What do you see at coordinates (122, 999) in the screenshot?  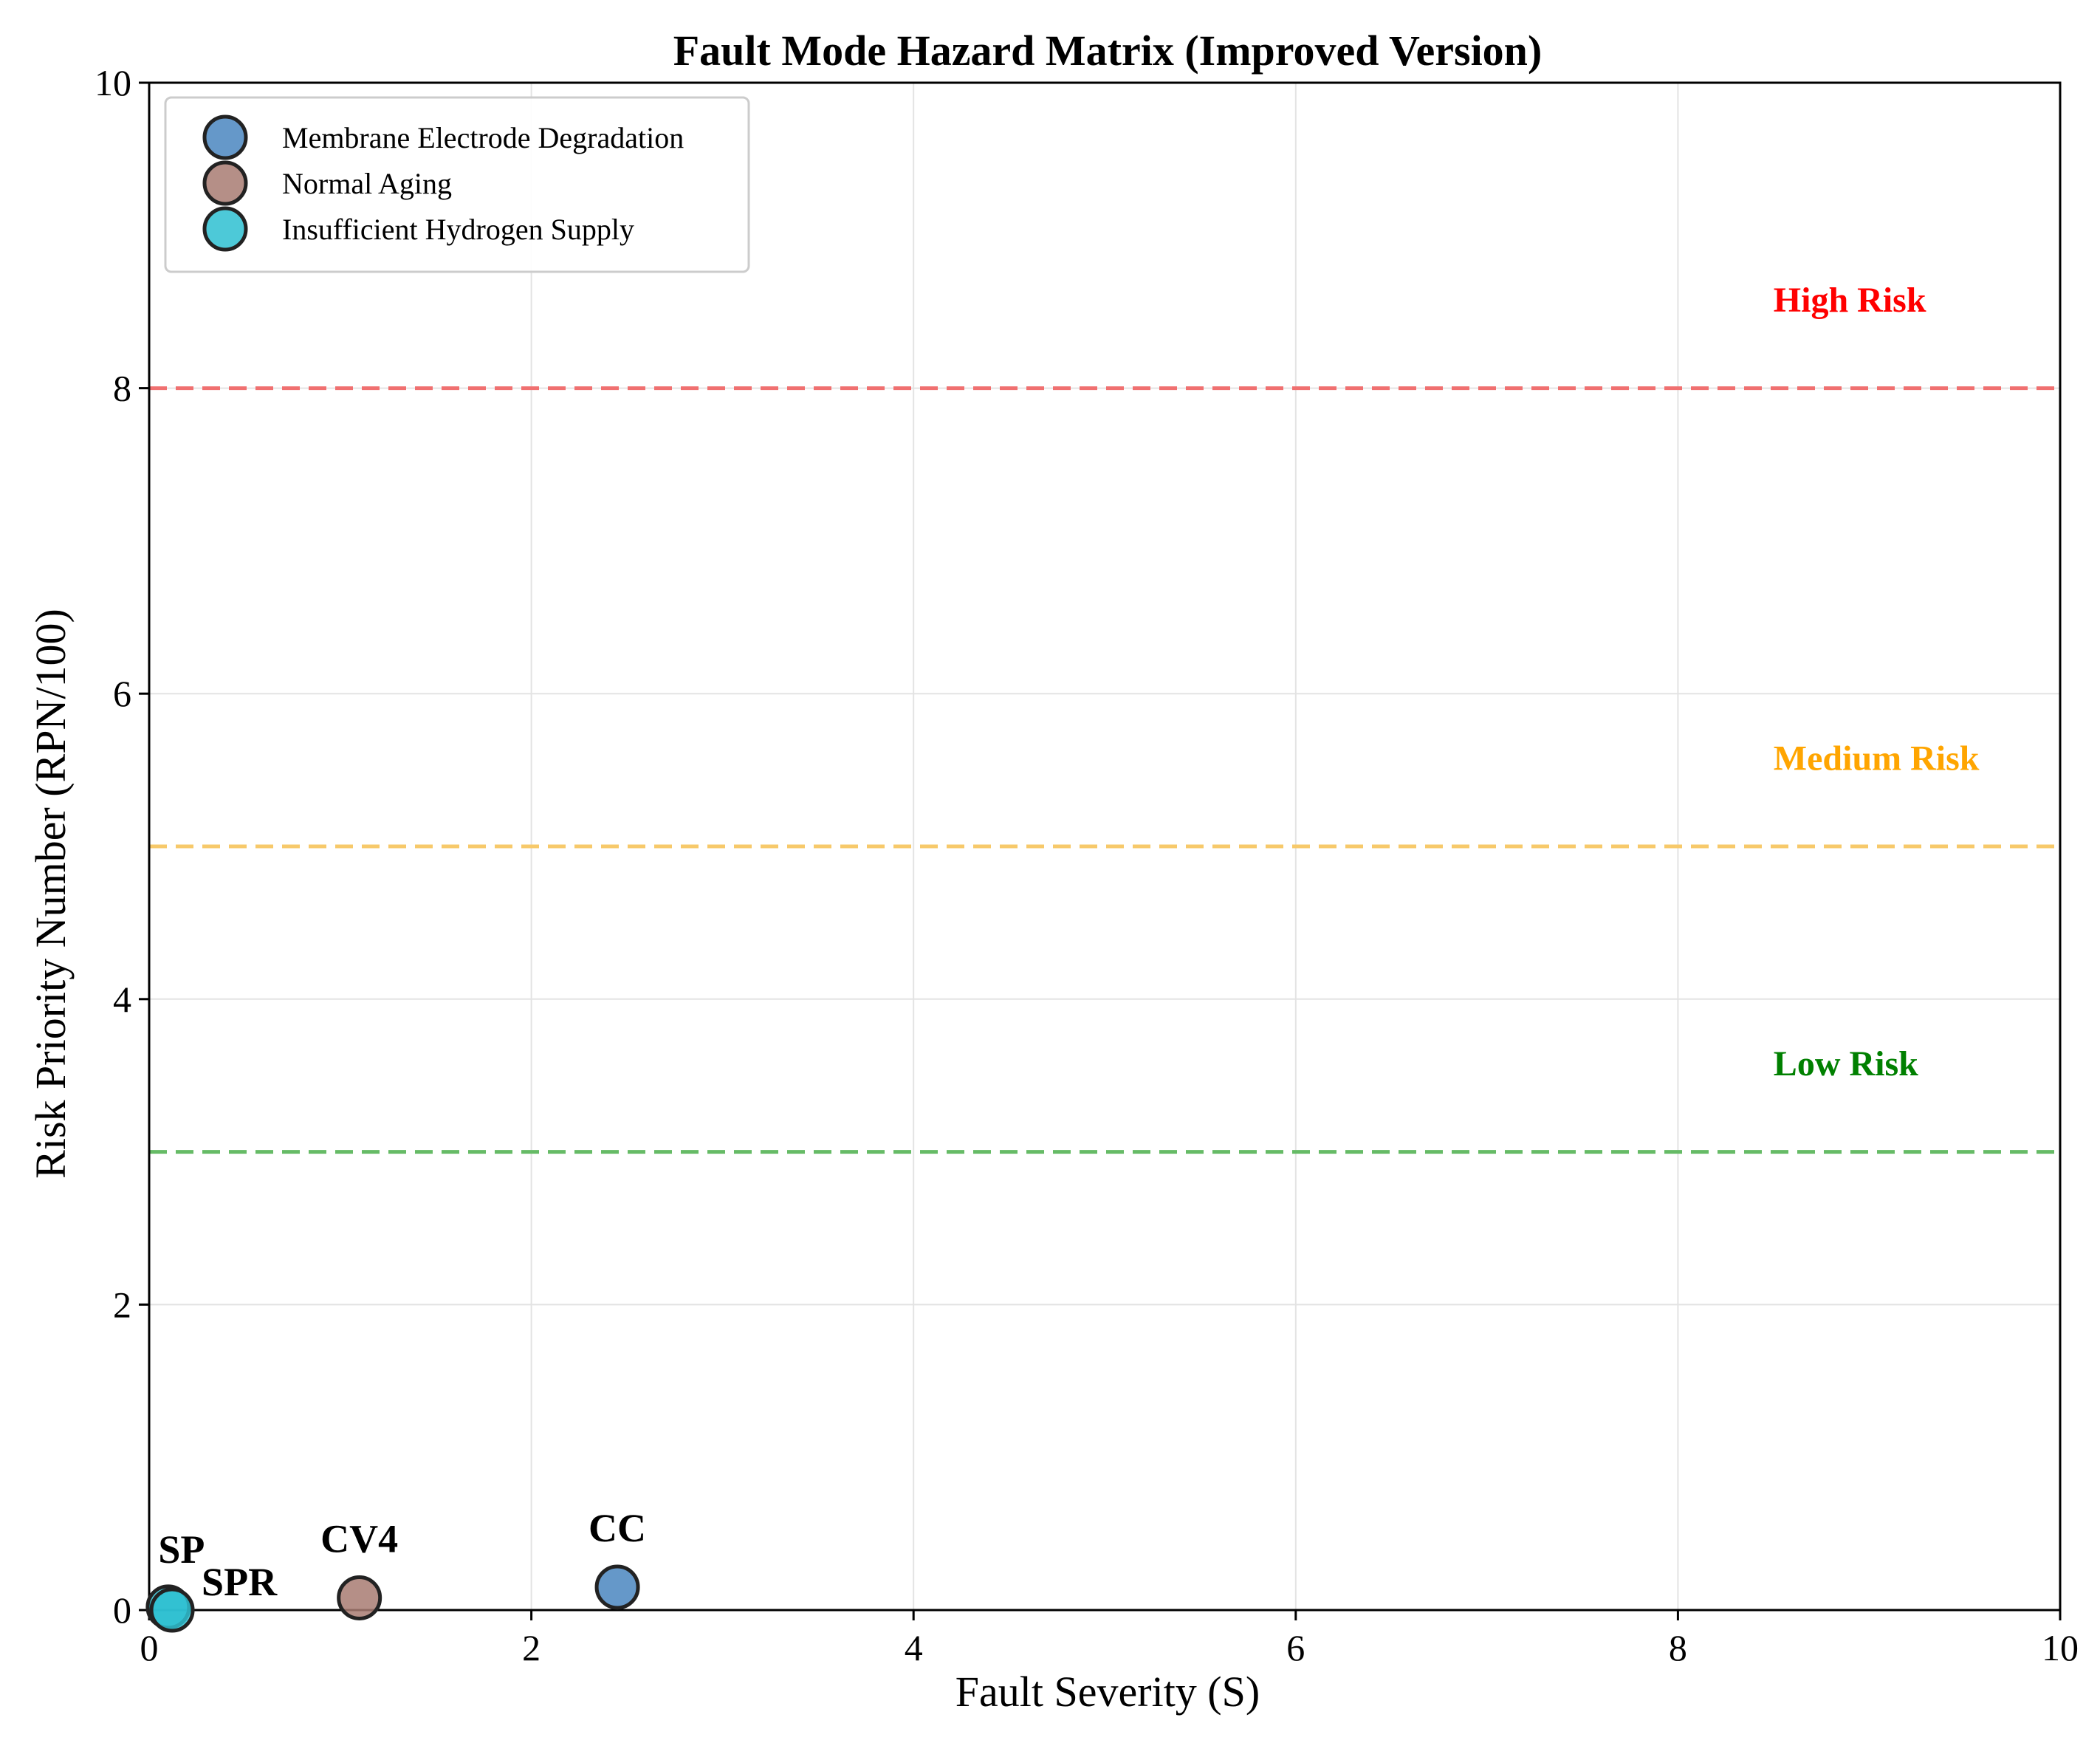 I see `y-tick-label: 4` at bounding box center [122, 999].